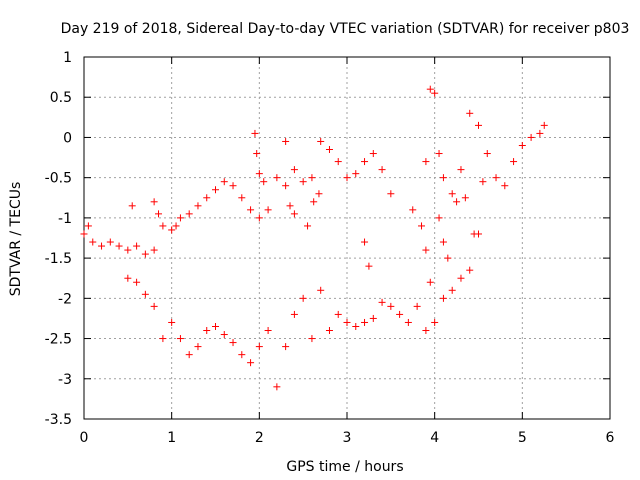 The image size is (640, 480). Describe the element at coordinates (344, 467) in the screenshot. I see `x-axis-label: GPS time / hours` at that location.